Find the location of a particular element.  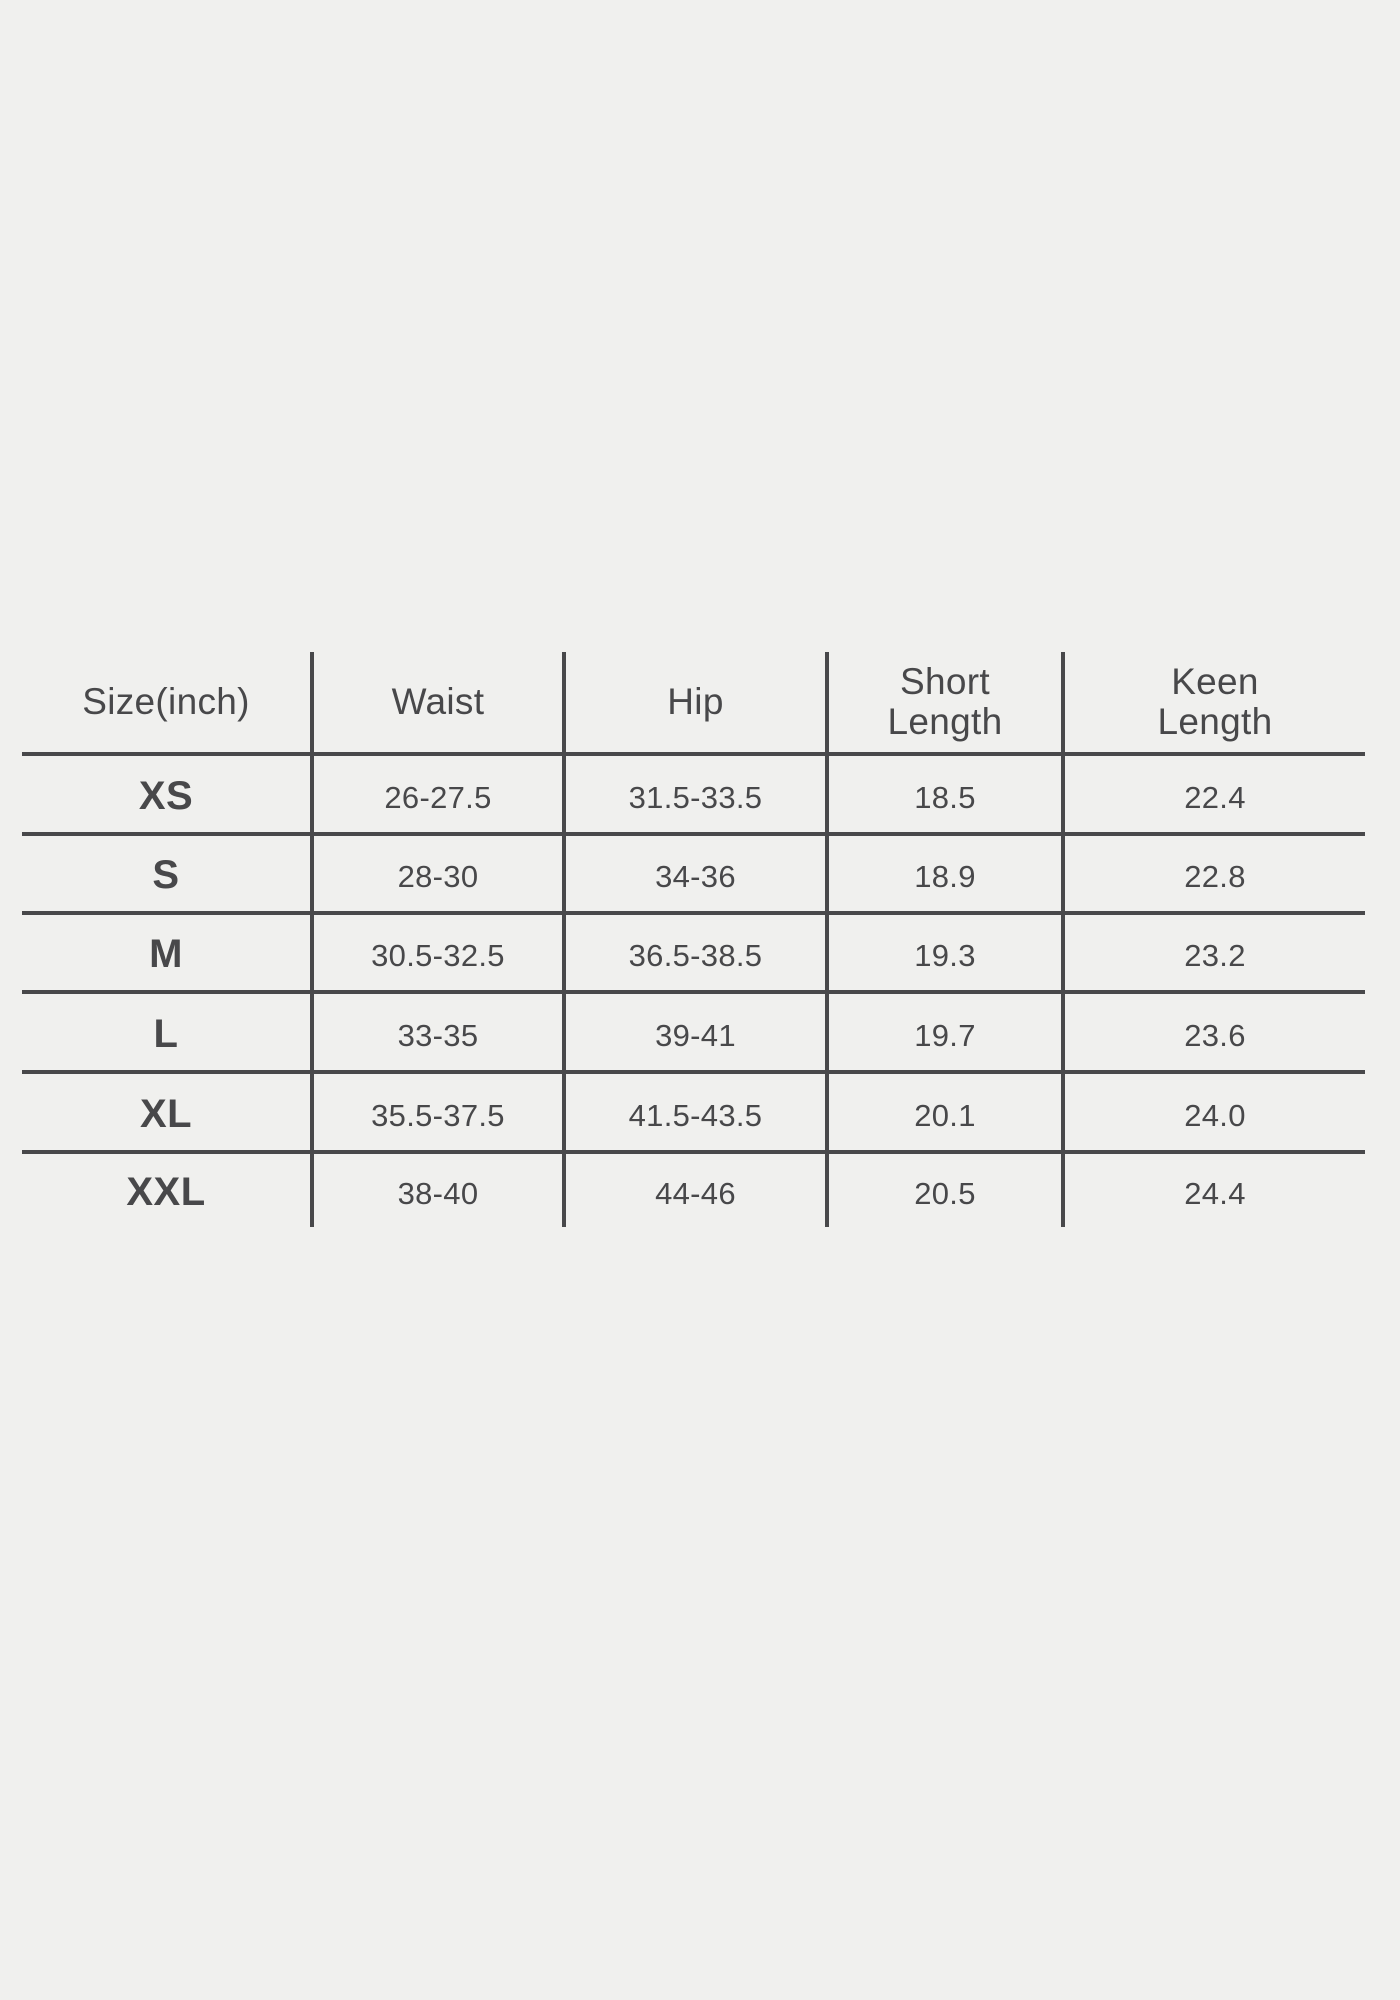

keen-length-cell: 23.6 is located at coordinates (1215, 1035).